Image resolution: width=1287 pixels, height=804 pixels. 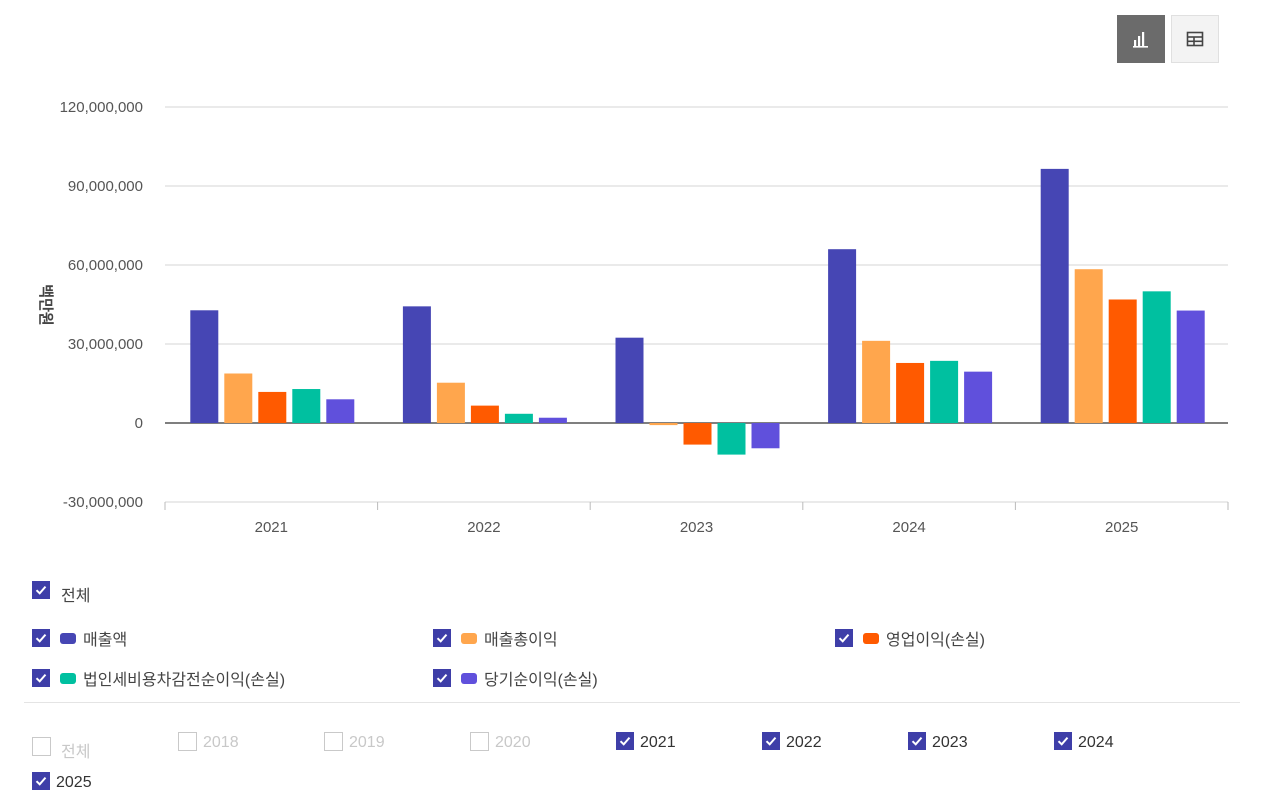 What do you see at coordinates (513, 742) in the screenshot?
I see `year-label: 2020` at bounding box center [513, 742].